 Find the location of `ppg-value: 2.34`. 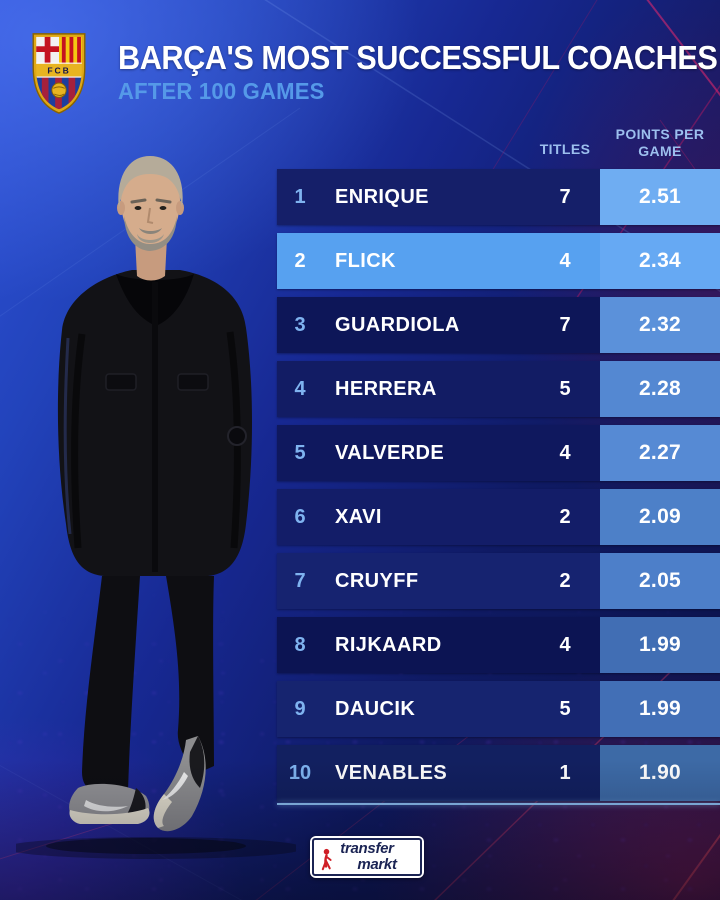

ppg-value: 2.34 is located at coordinates (660, 260).